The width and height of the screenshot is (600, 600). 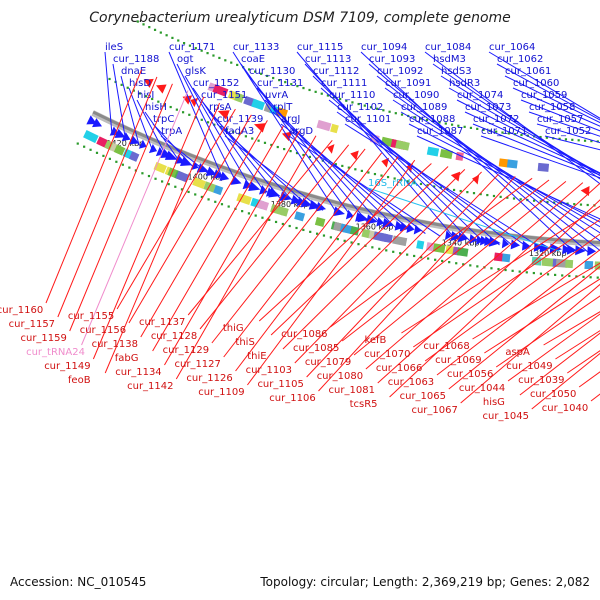 What do you see at coordinates (536, 83) in the screenshot?
I see `gene-label: cur_1060` at bounding box center [536, 83].